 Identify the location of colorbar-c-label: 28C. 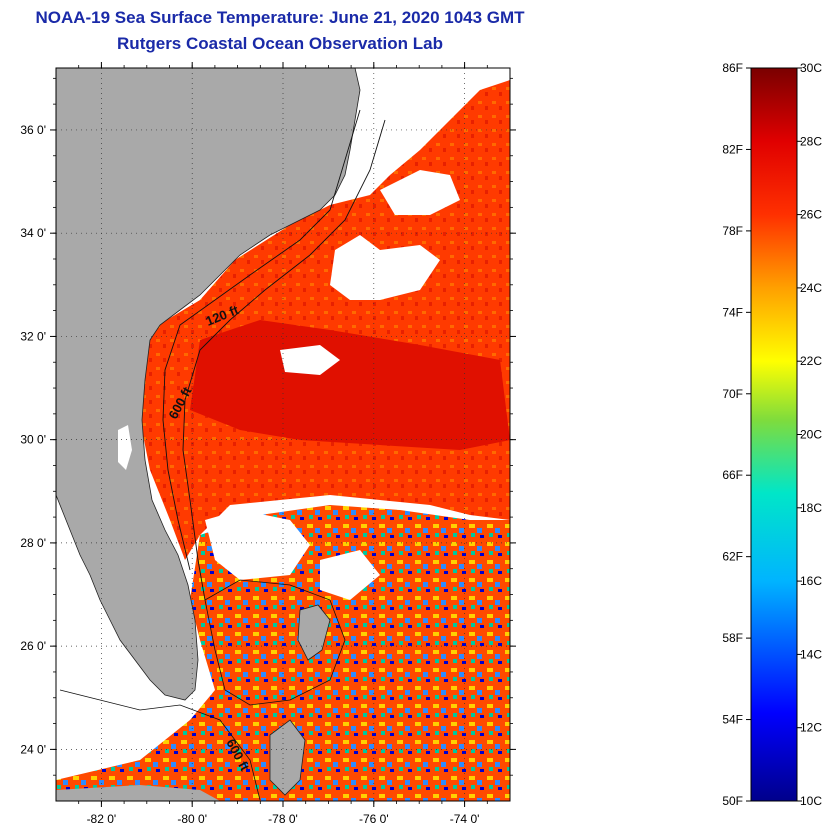
(811, 141).